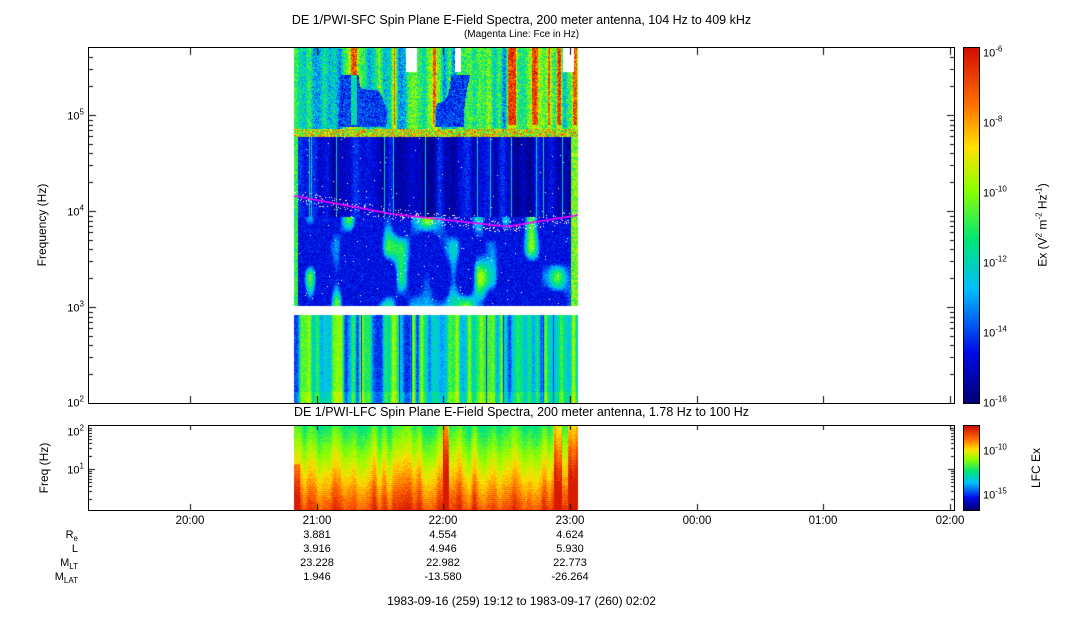 This screenshot has height=620, width=1083. Describe the element at coordinates (71, 536) in the screenshot. I see `ephemeris-row-label: Re` at that location.